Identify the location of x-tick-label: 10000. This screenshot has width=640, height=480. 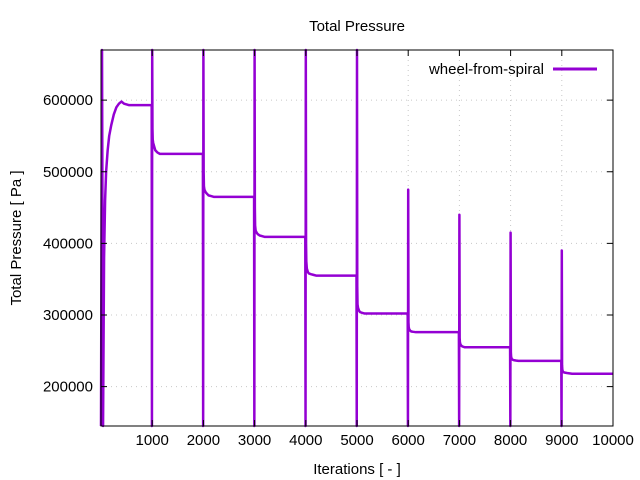
(613, 440).